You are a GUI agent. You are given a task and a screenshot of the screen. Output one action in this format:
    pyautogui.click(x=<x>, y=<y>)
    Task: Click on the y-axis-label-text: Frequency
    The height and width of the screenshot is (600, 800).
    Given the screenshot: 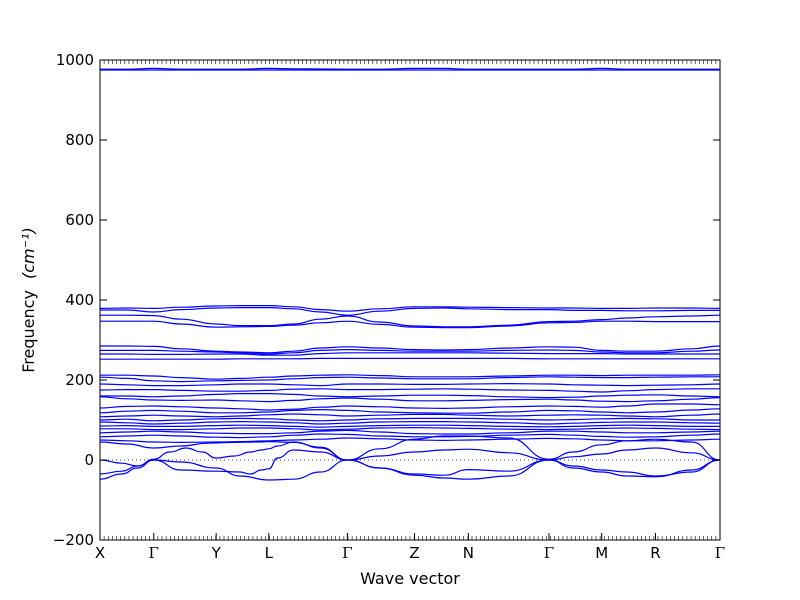 What is the action you would take?
    pyautogui.click(x=28, y=331)
    